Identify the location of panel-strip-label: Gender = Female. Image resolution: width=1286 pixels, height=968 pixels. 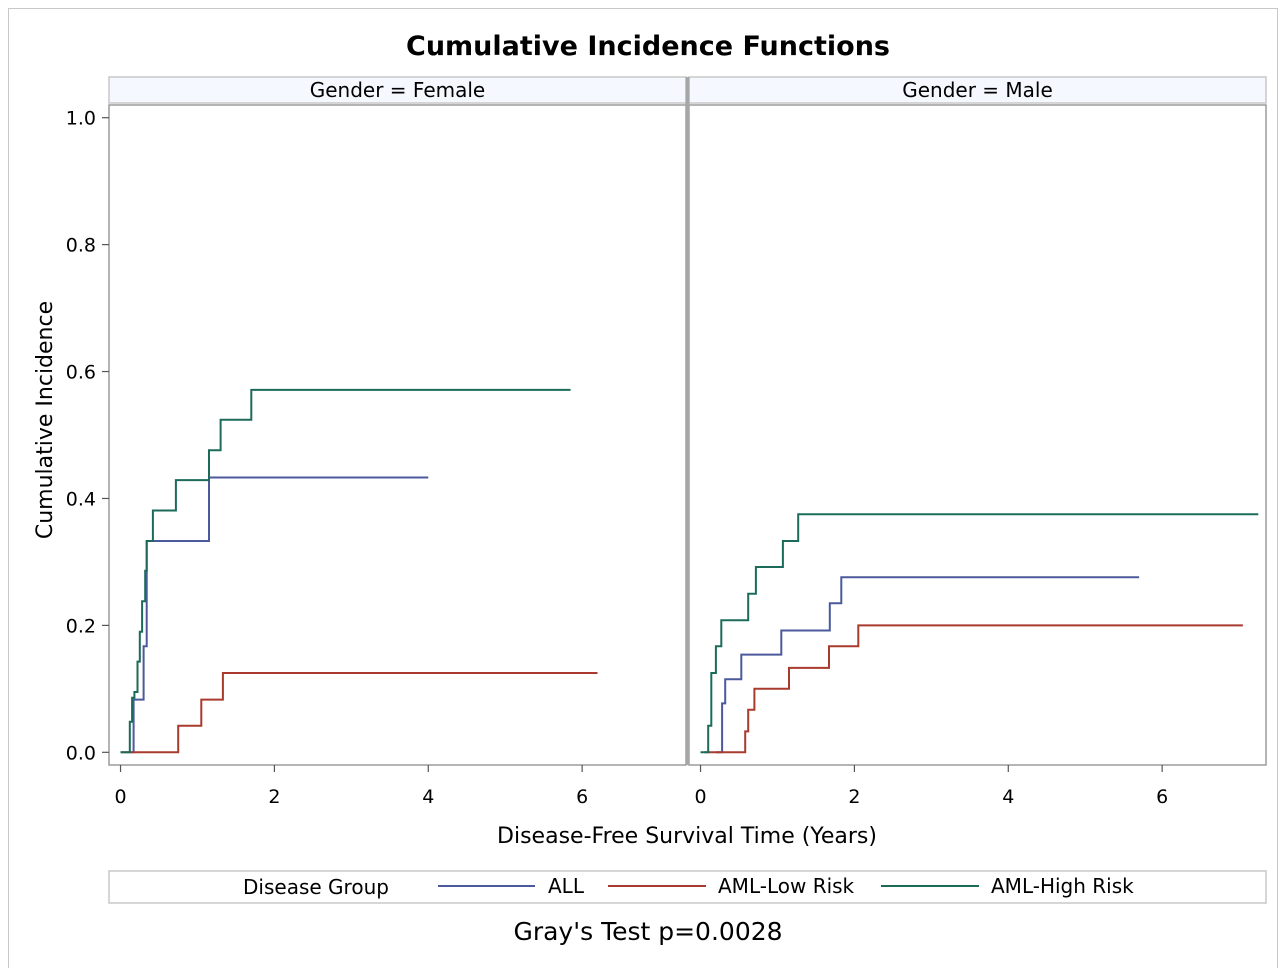
(398, 90).